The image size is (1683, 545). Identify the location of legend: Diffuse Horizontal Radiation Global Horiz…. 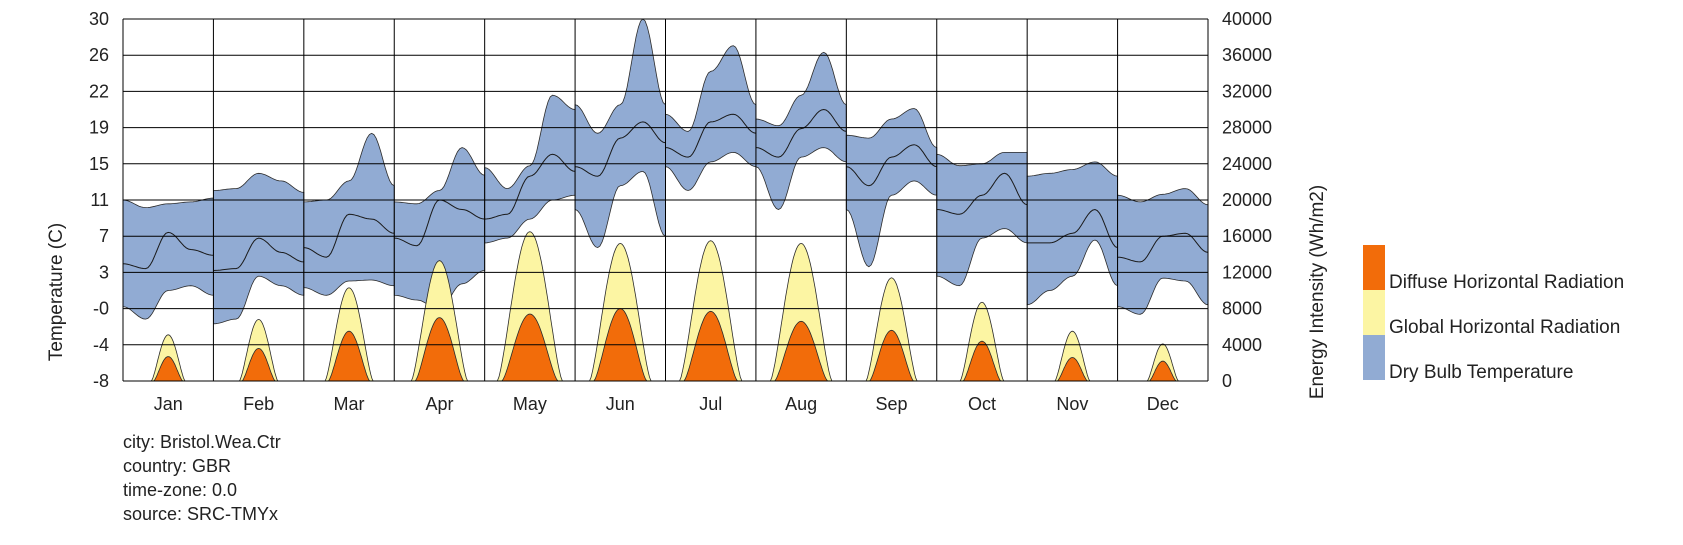
(1493, 314).